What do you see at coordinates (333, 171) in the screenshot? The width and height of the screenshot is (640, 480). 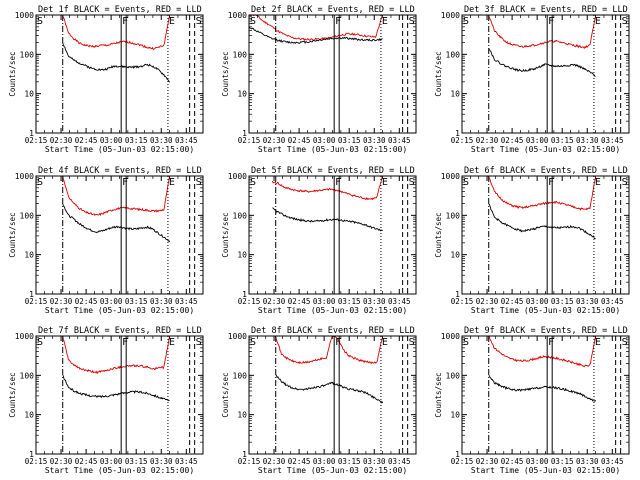 I see `panel-title: Det 5f BLACK = Events, RED = LLD` at bounding box center [333, 171].